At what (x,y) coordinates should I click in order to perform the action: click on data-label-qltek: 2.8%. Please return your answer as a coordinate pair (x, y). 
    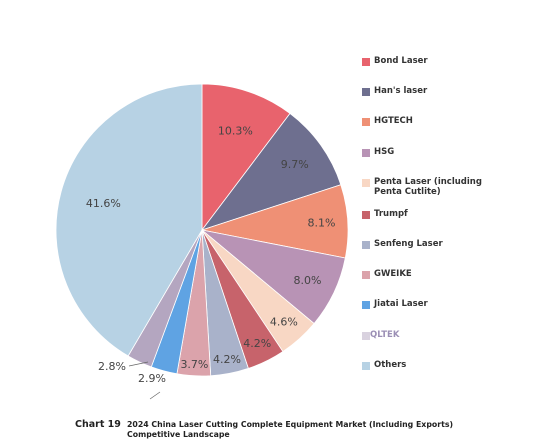
    Looking at the image, I should click on (112, 366).